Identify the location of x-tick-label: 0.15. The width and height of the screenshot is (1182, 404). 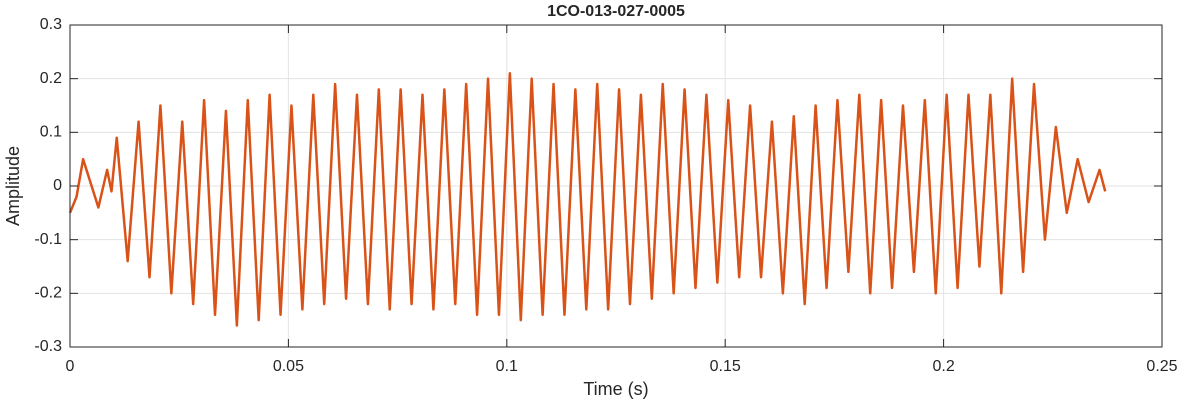
(725, 366).